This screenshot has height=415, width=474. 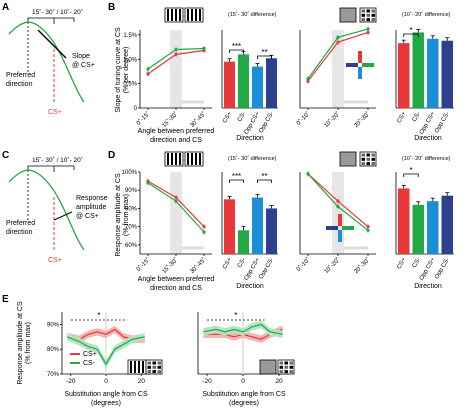 What do you see at coordinates (362, 265) in the screenshot?
I see `x-tick-label: 20˚-30˚` at bounding box center [362, 265].